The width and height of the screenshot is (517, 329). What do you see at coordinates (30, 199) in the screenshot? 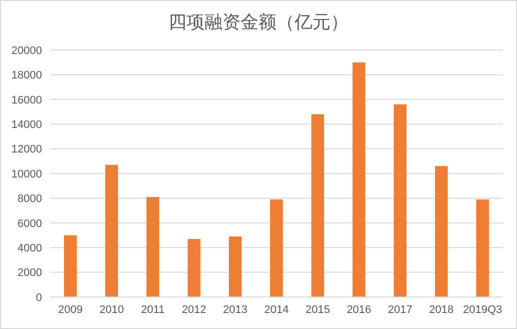
I see `y-tick-label: 8000` at bounding box center [30, 199].